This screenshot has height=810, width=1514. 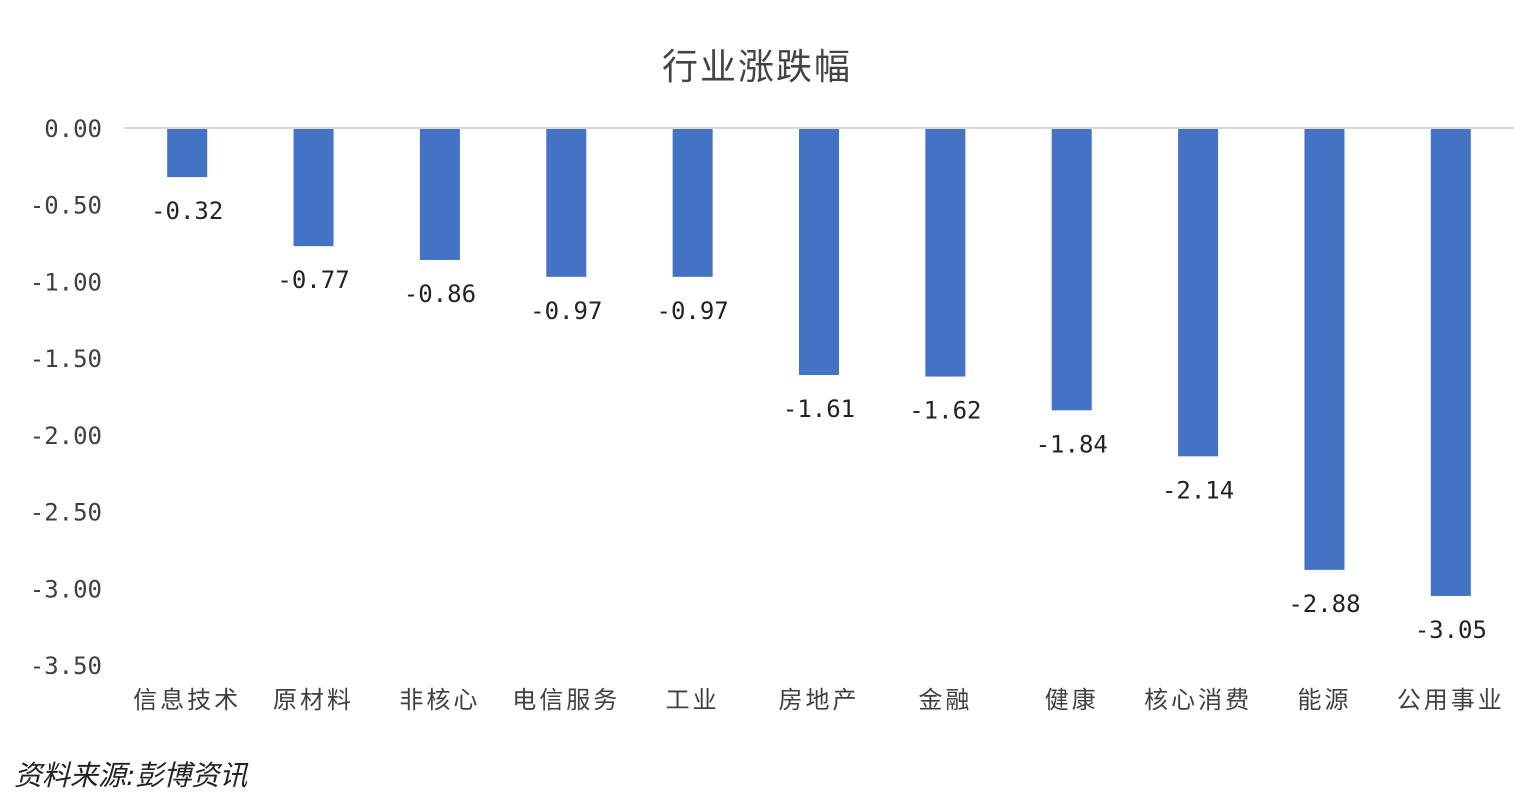 What do you see at coordinates (187, 211) in the screenshot?
I see `data-label: -0.32` at bounding box center [187, 211].